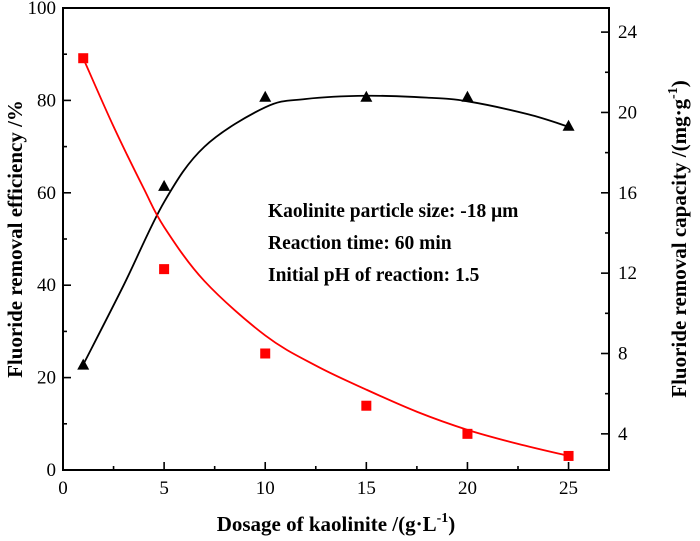 The width and height of the screenshot is (700, 541). What do you see at coordinates (628, 32) in the screenshot?
I see `y-right-tick-label: 24` at bounding box center [628, 32].